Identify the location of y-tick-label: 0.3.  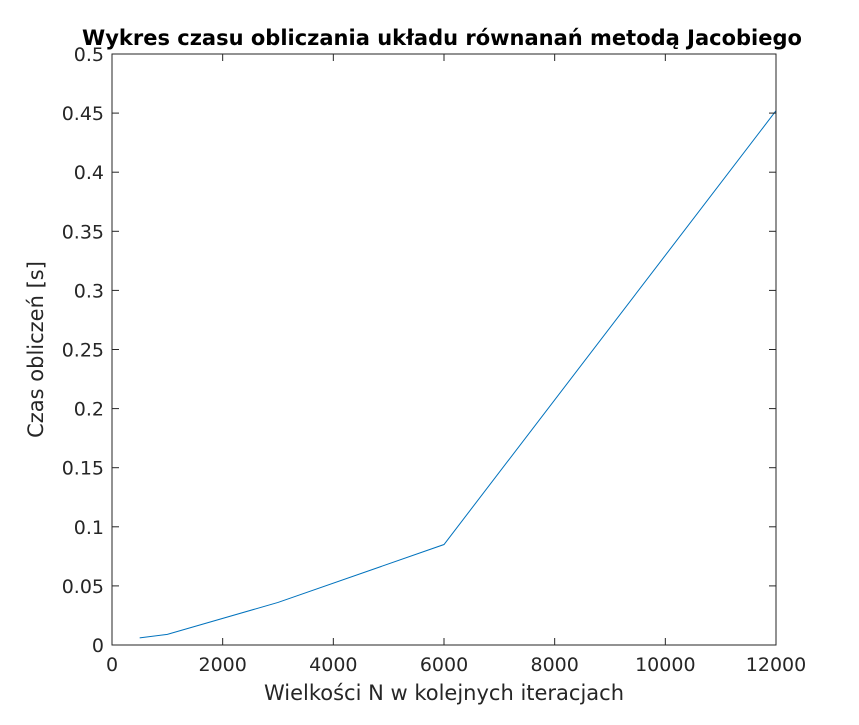
(89, 291).